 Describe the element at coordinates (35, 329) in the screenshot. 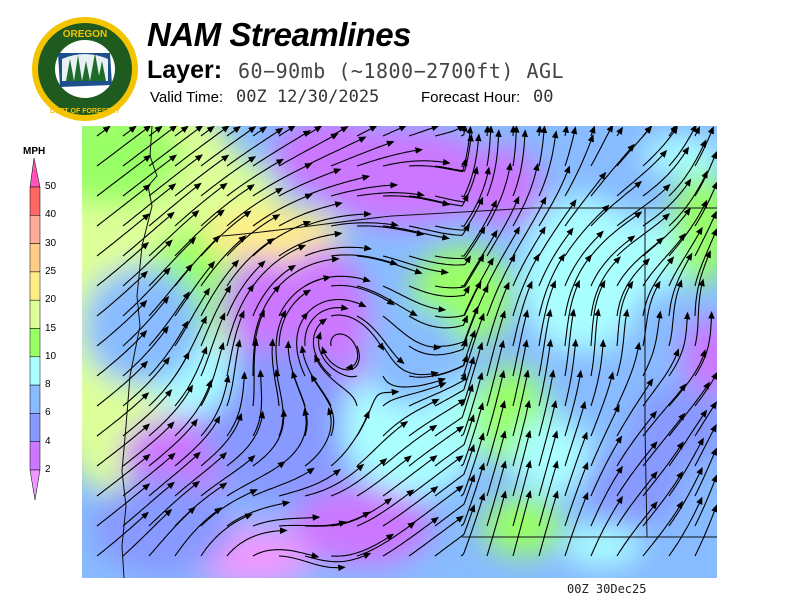

I see `color-legend` at that location.